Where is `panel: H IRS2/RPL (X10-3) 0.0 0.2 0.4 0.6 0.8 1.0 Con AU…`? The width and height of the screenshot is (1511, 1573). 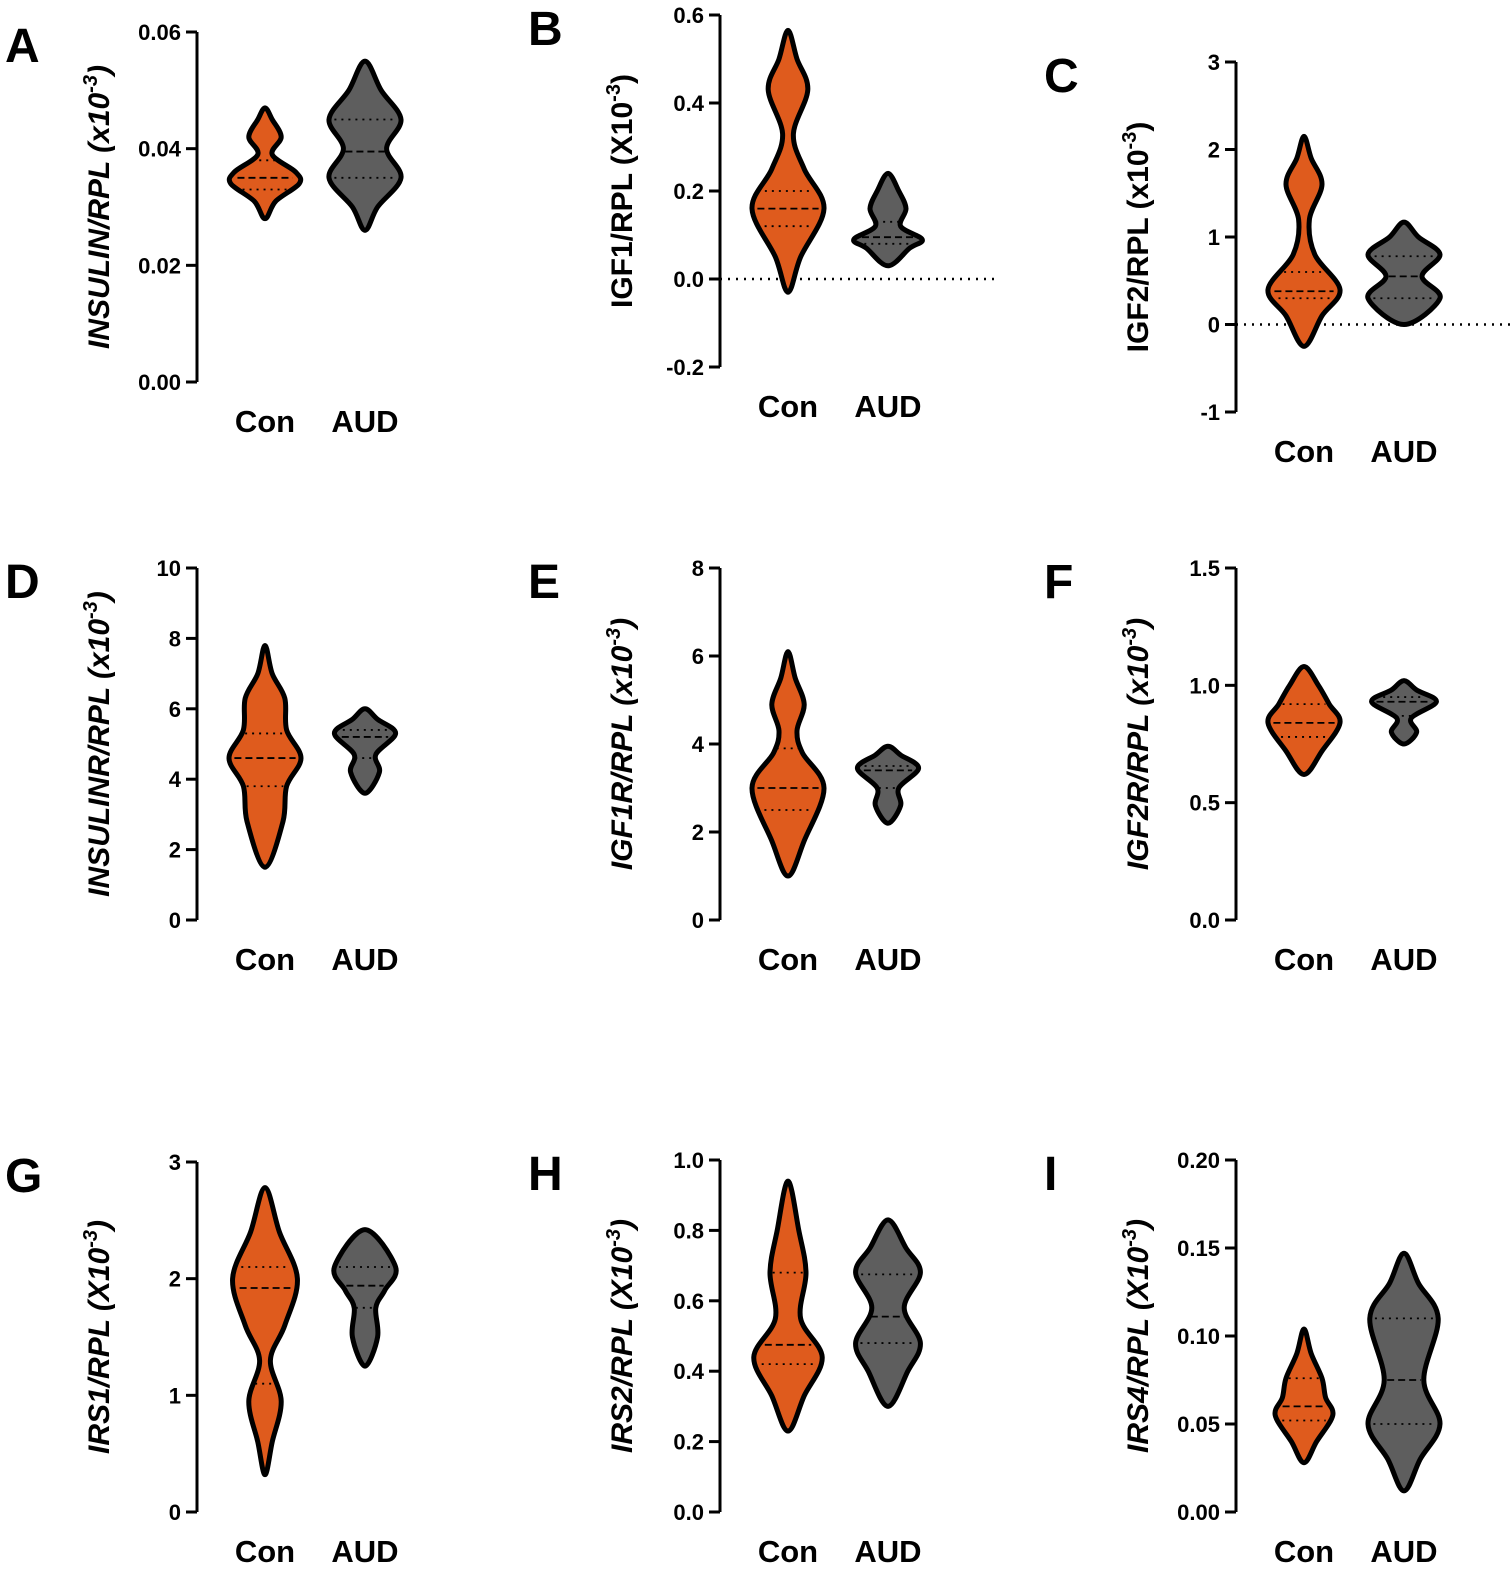 panel: H IRS2/RPL (X10-3) 0.0 0.2 0.4 0.6 0.8 1.0 Con AU… is located at coordinates (725, 1358).